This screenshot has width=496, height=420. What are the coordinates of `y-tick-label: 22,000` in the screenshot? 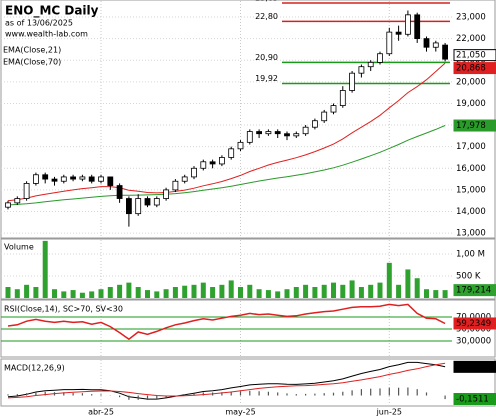 It's located at (471, 39).